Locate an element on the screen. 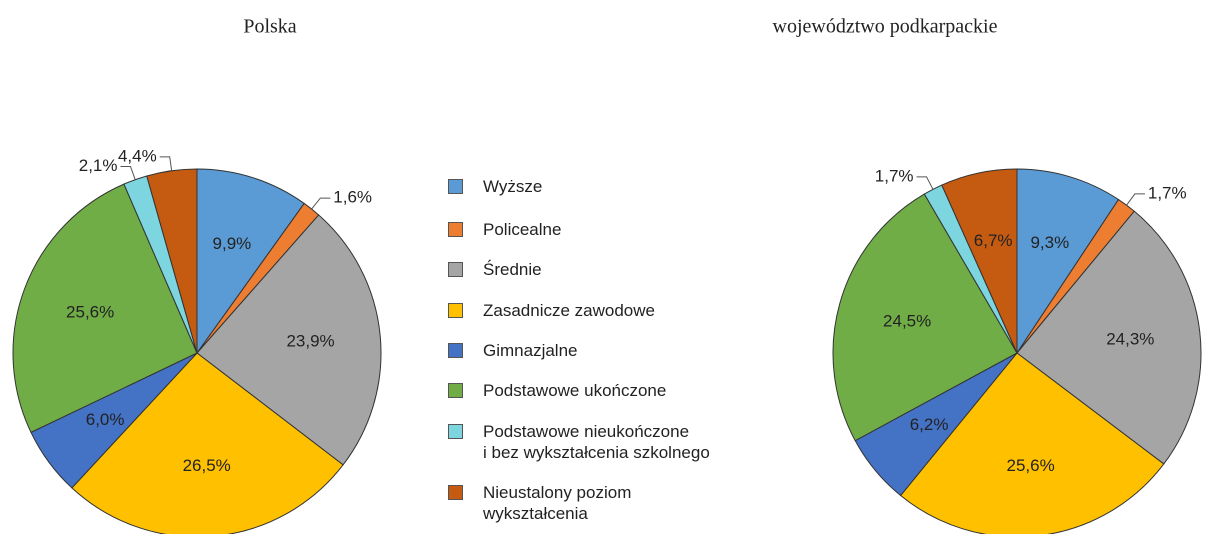  legend-item: Zasadnicze zawodowe is located at coordinates (579, 310).